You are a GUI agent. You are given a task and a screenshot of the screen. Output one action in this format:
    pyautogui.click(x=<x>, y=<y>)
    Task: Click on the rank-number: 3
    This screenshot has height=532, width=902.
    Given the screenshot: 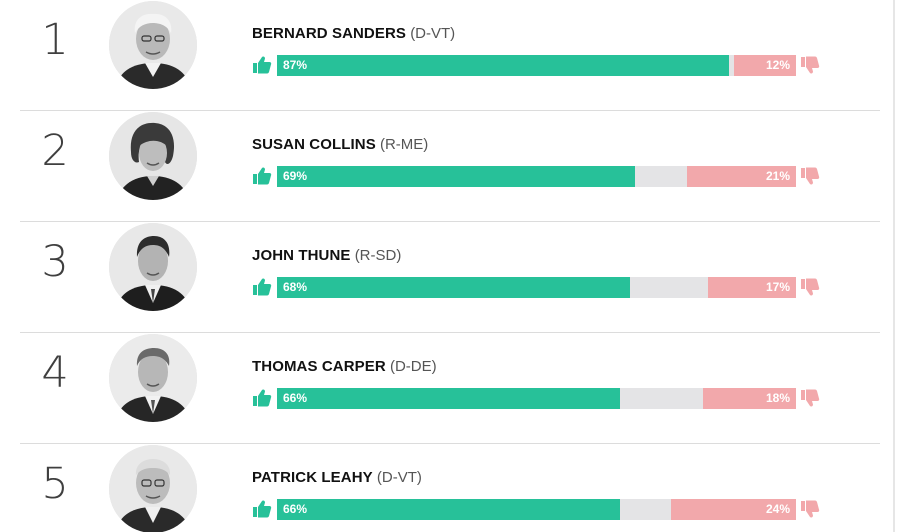 What is the action you would take?
    pyautogui.click(x=55, y=262)
    